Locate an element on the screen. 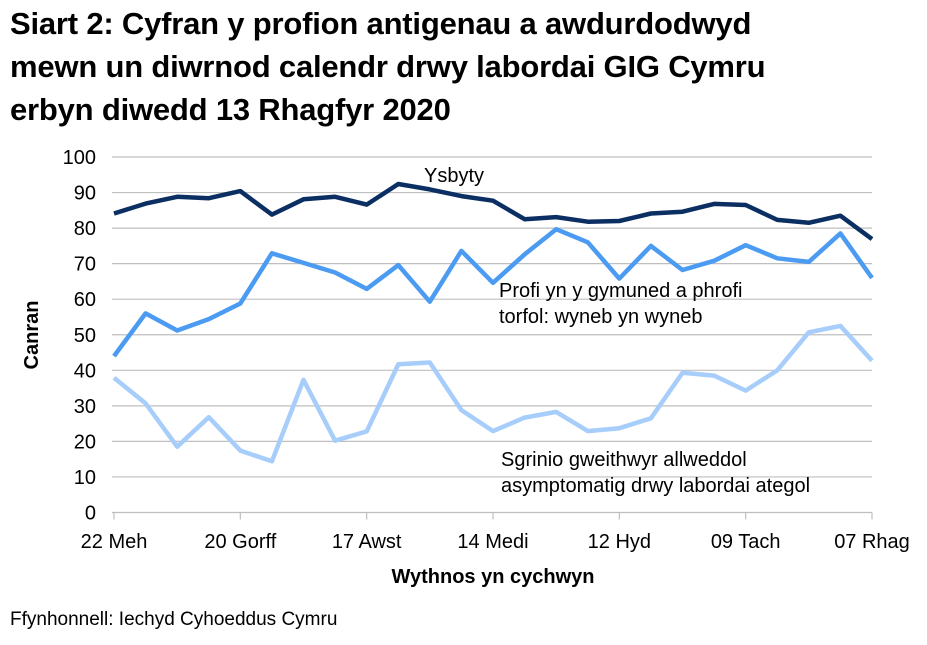  x-tick-label: 12 Hyd is located at coordinates (619, 542).